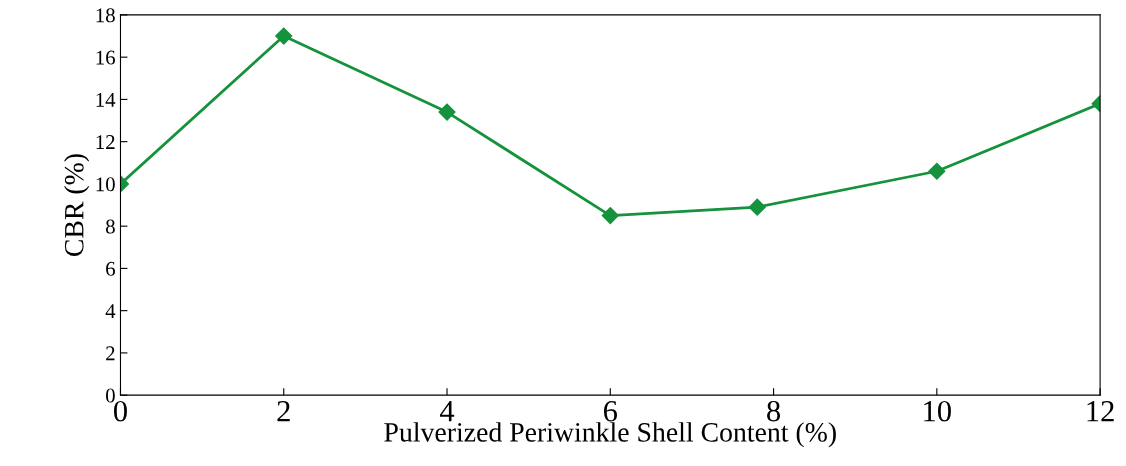  Describe the element at coordinates (105, 184) in the screenshot. I see `y-tick-label: 10` at that location.